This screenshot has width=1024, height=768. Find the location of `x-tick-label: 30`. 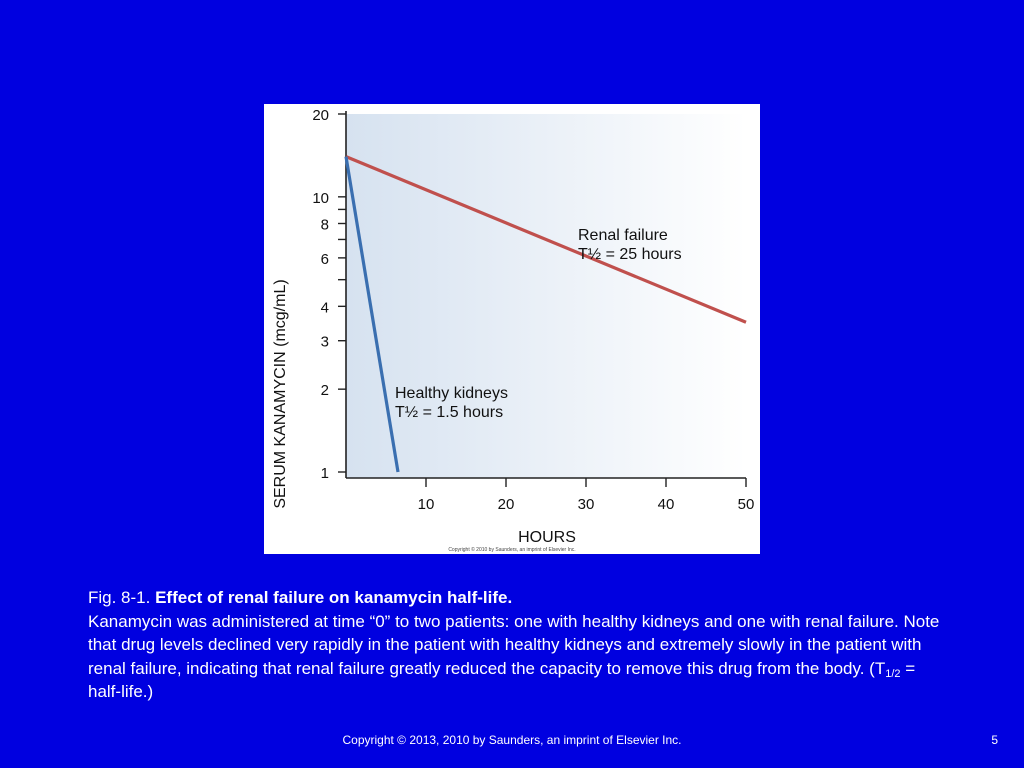

x-tick-label: 30 is located at coordinates (586, 504).